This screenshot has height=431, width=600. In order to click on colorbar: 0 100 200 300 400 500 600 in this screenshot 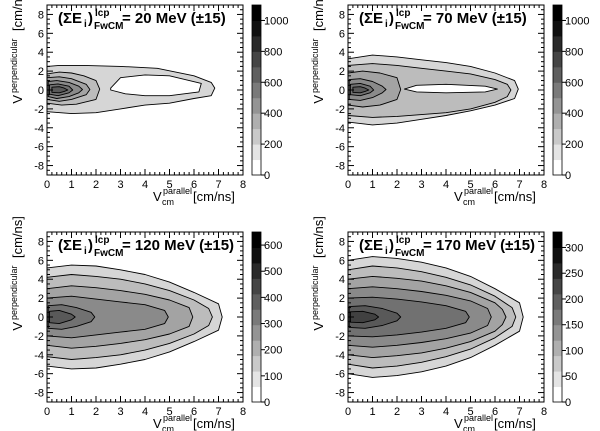, I will do `click(267, 320)`.